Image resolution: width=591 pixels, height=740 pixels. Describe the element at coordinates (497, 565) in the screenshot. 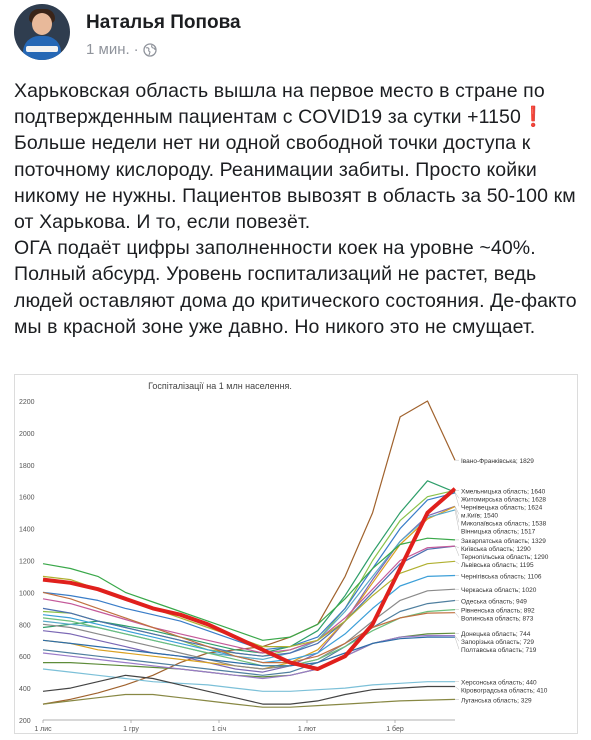

I see `legend-label: Львівська область; 1195` at that location.